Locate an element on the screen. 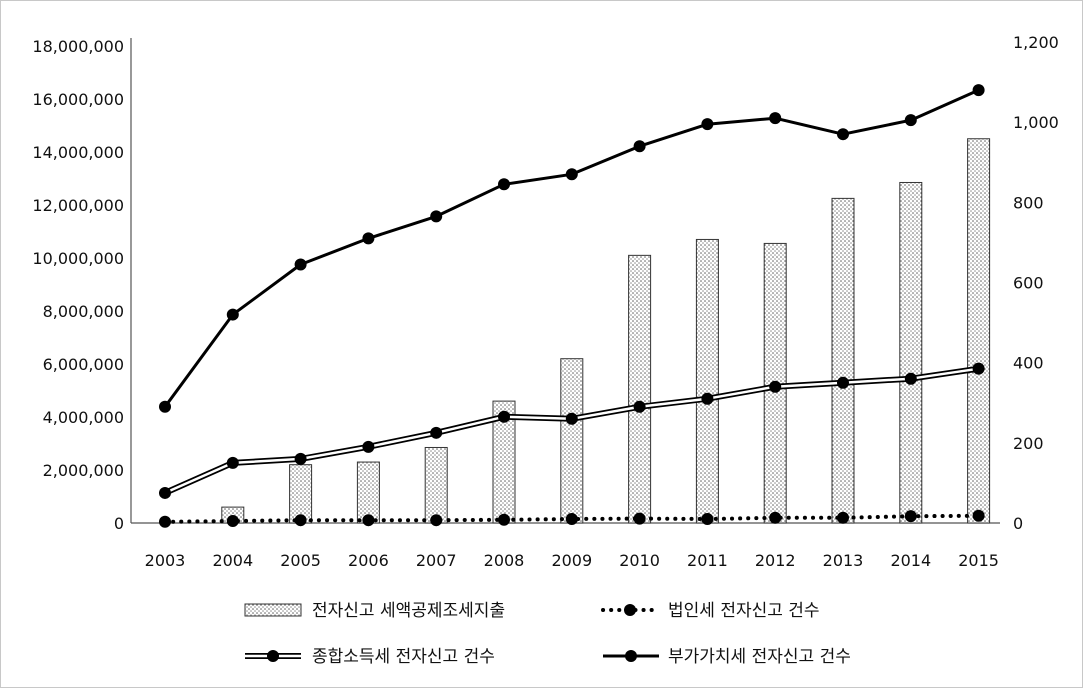 This screenshot has height=688, width=1083. legend-item: 부가가치세 전자신고 건수 is located at coordinates (727, 657).